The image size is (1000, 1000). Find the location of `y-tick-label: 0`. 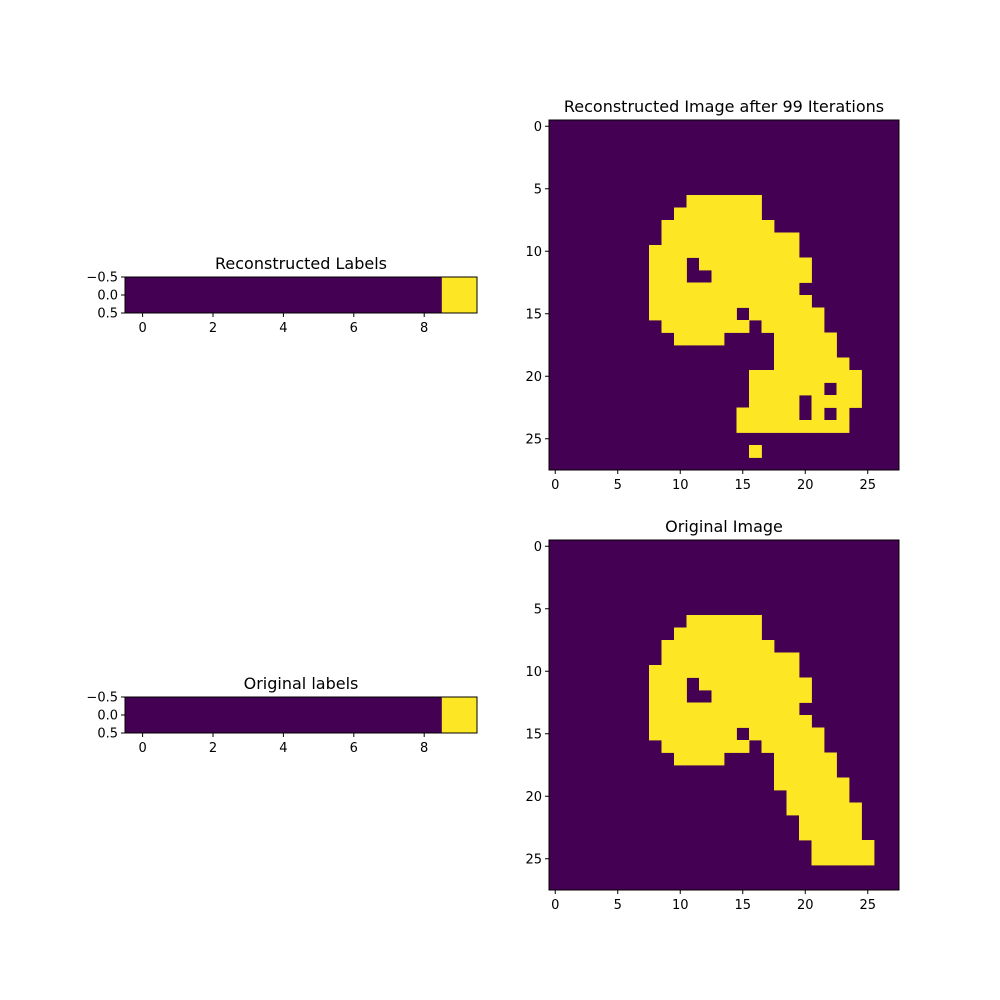

y-tick-label: 0 is located at coordinates (538, 127).